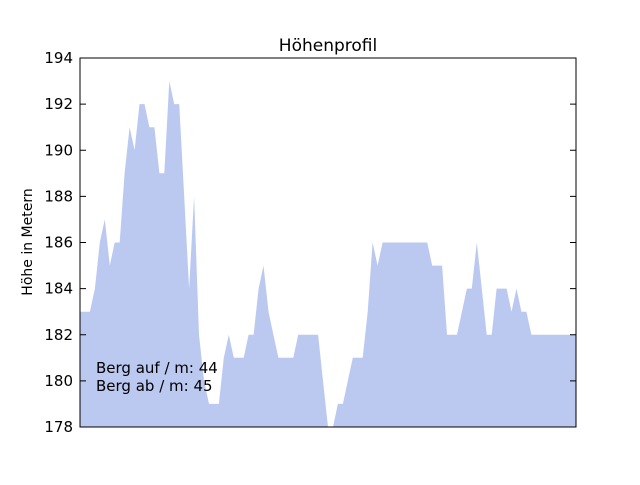 Image resolution: width=640 pixels, height=485 pixels. Describe the element at coordinates (58, 150) in the screenshot. I see `y-tick-label: 190` at that location.